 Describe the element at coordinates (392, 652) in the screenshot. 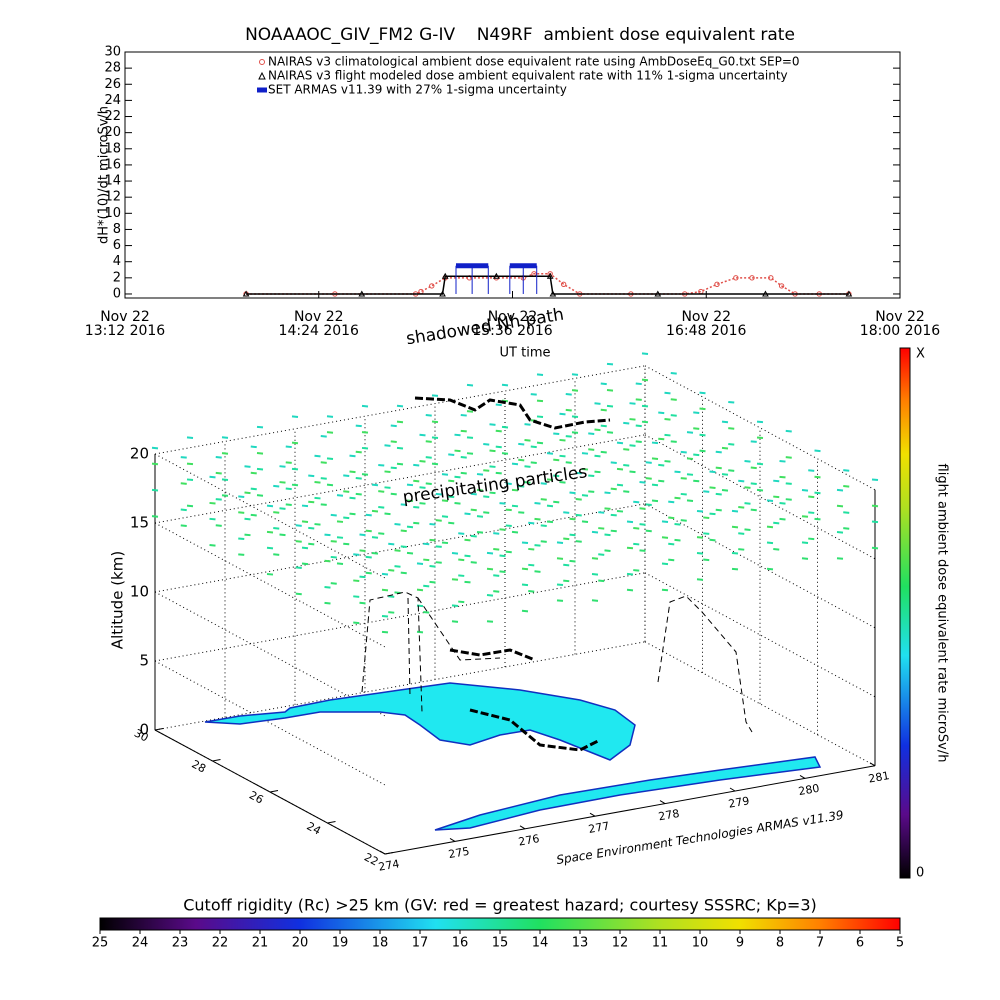

I see `flight-segment` at that location.